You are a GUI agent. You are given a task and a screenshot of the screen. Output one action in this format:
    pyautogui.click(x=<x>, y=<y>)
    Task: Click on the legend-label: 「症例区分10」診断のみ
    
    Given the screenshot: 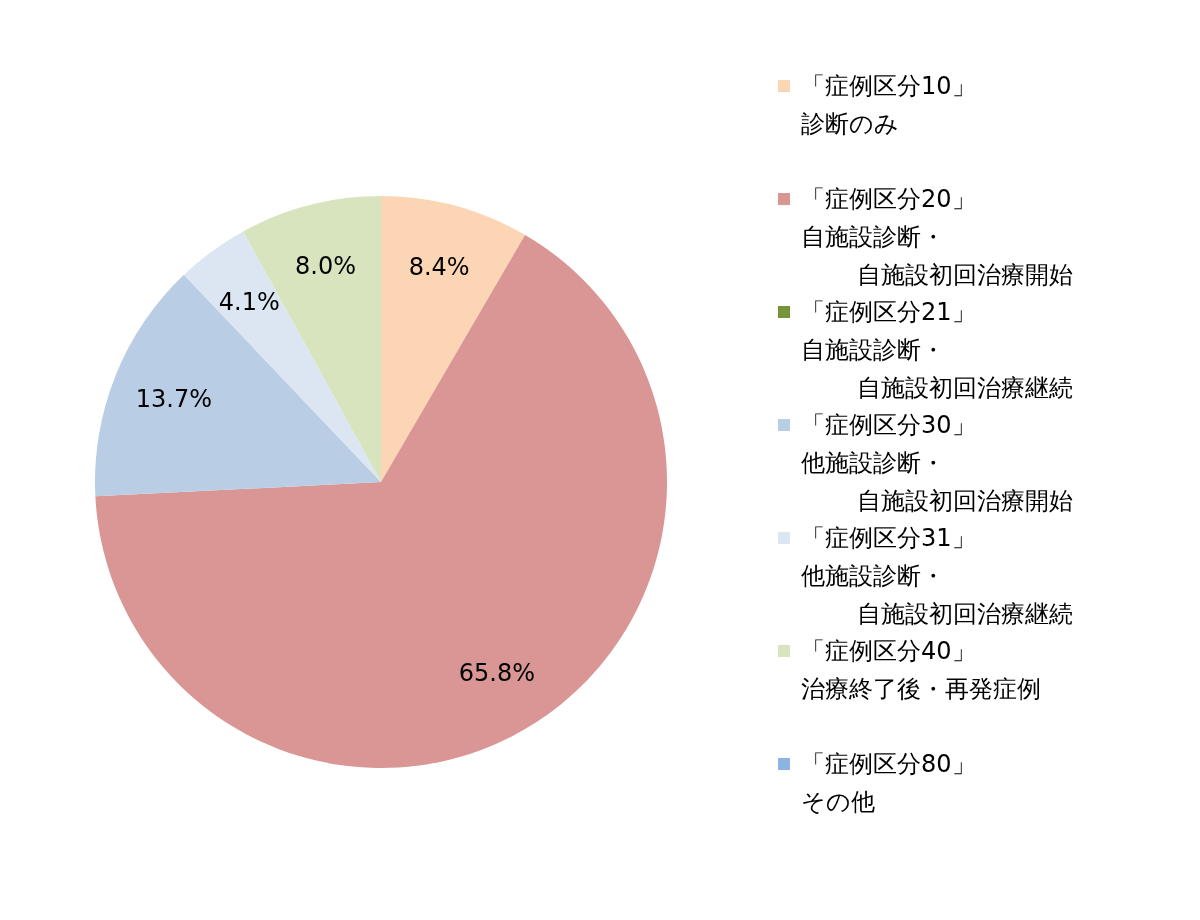 What is the action you would take?
    pyautogui.click(x=888, y=105)
    